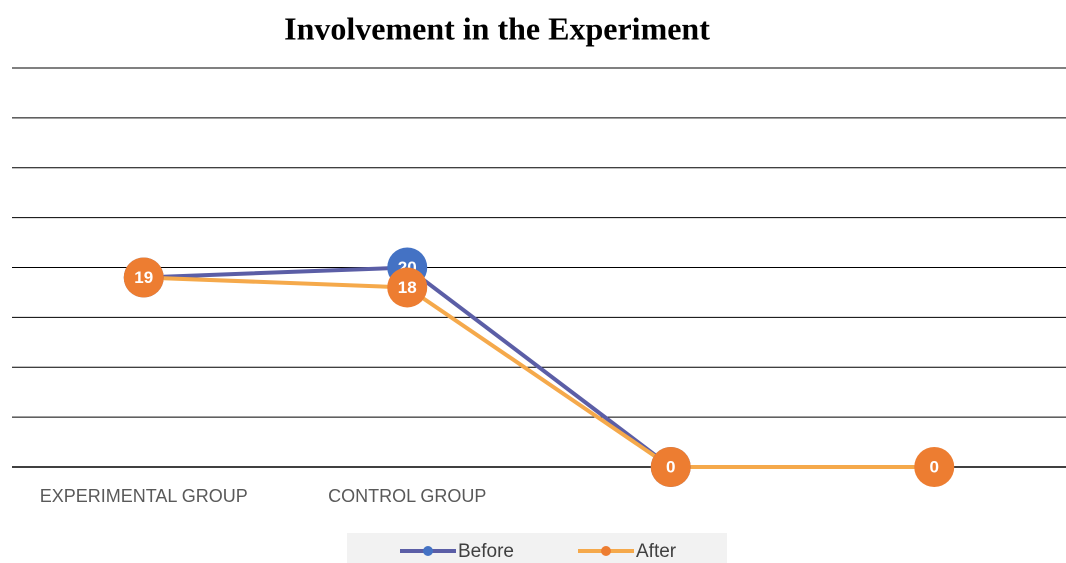 Image resolution: width=1066 pixels, height=563 pixels. What do you see at coordinates (486, 551) in the screenshot?
I see `legend-label: Before` at bounding box center [486, 551].